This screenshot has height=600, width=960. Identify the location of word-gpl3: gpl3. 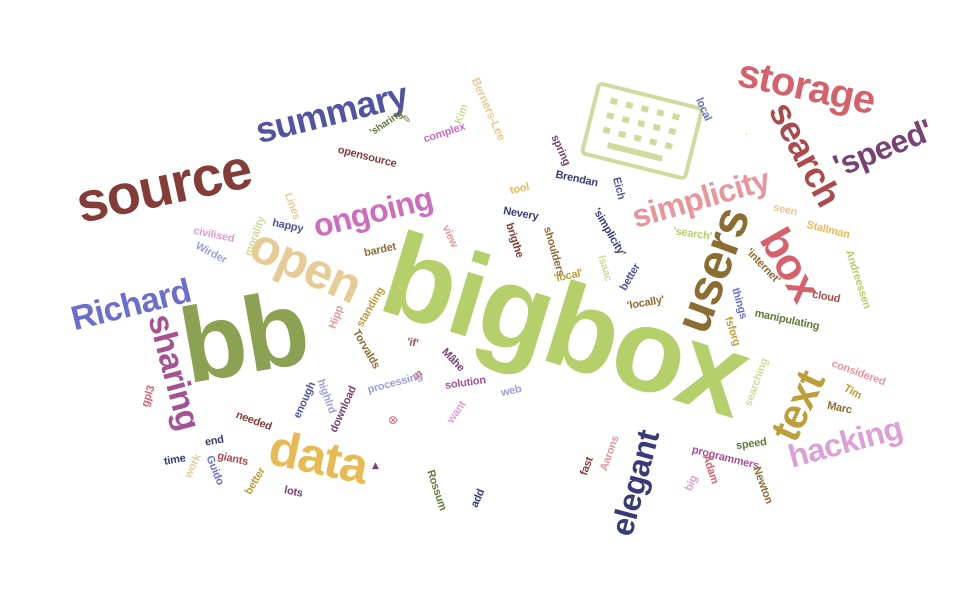
(148, 396).